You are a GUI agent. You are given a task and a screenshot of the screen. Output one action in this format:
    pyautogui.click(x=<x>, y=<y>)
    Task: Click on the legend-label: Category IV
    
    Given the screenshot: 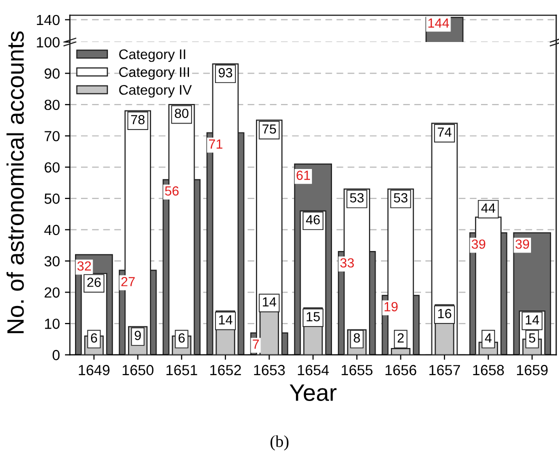 What is the action you would take?
    pyautogui.click(x=155, y=91)
    